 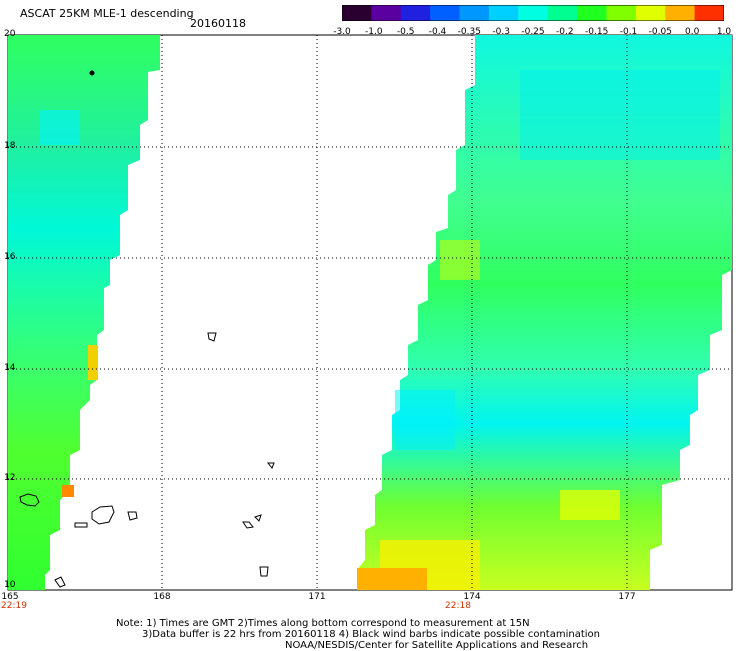 I want to click on lat-label-18: 18, so click(x=10, y=146).